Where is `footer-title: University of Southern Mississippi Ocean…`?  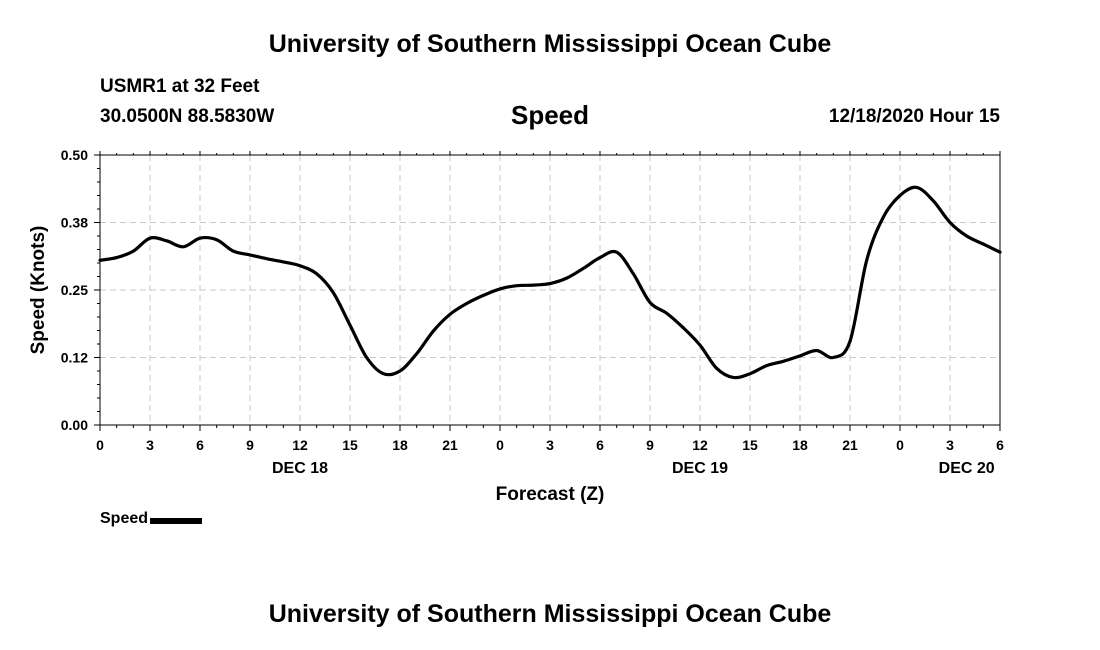
footer-title: University of Southern Mississippi Ocean… is located at coordinates (550, 614).